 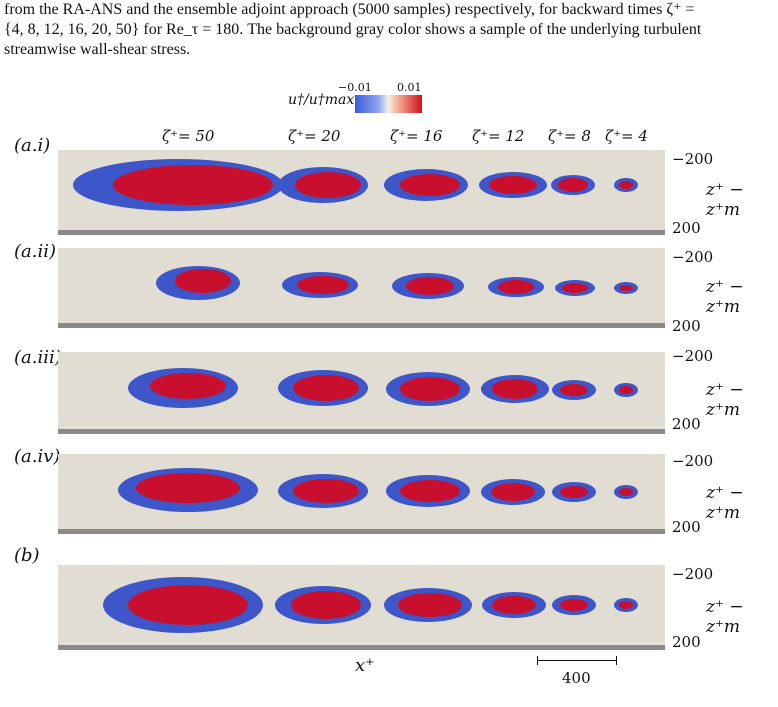 What do you see at coordinates (188, 136) in the screenshot?
I see `zeta-label-50: ζ⁺= 50` at bounding box center [188, 136].